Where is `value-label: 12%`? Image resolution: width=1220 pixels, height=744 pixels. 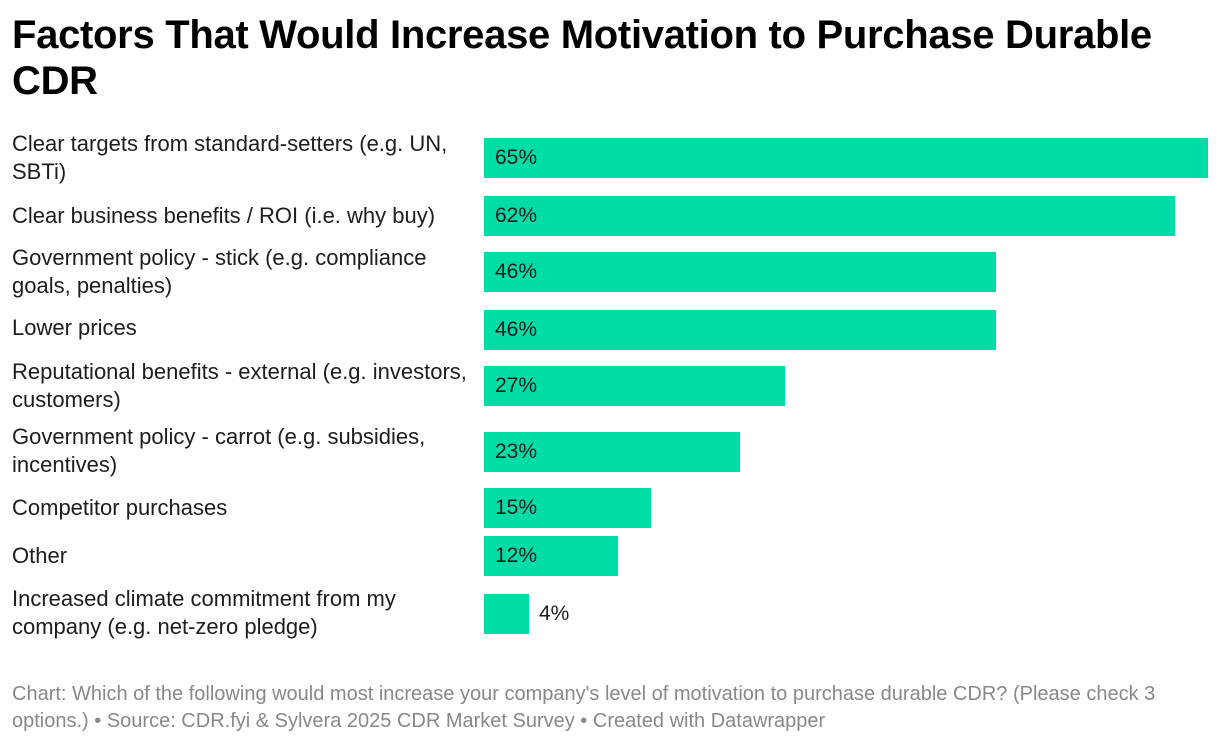 value-label: 12% is located at coordinates (516, 555).